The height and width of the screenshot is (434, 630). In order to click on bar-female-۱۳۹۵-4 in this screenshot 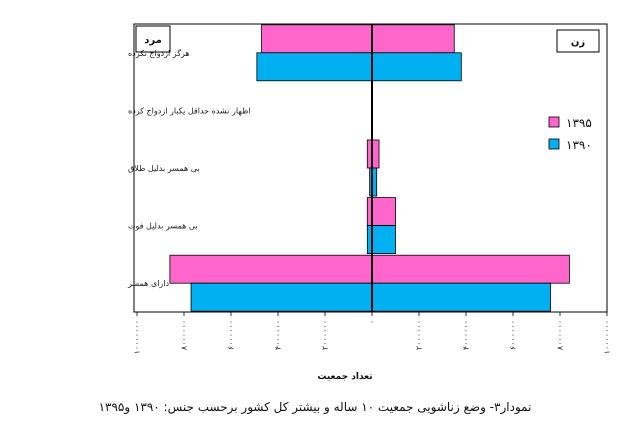, I will do `click(470, 269)`.